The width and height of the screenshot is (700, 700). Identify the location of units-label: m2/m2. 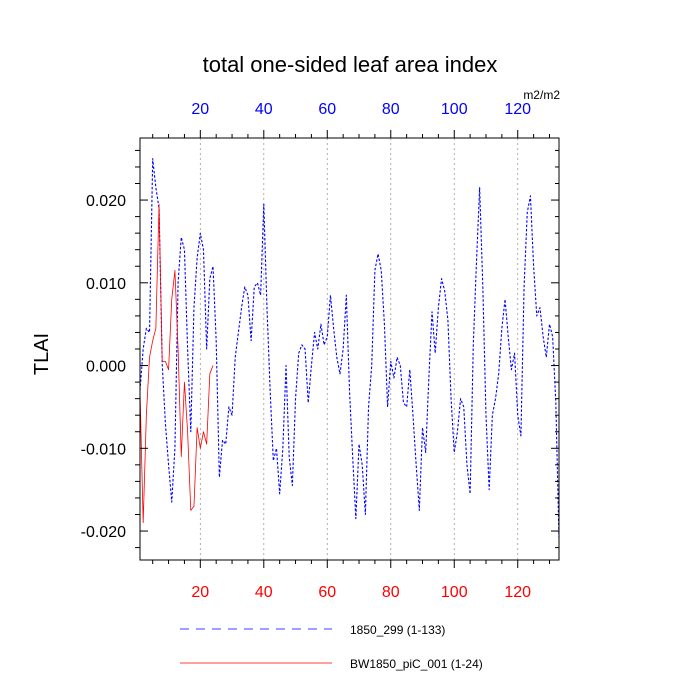
(541, 95).